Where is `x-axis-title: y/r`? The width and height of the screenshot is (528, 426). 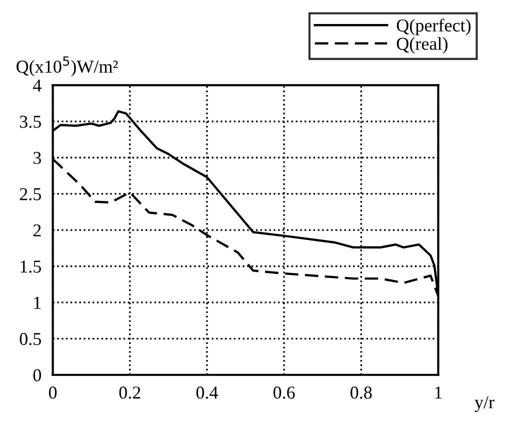 x-axis-title: y/r is located at coordinates (484, 404).